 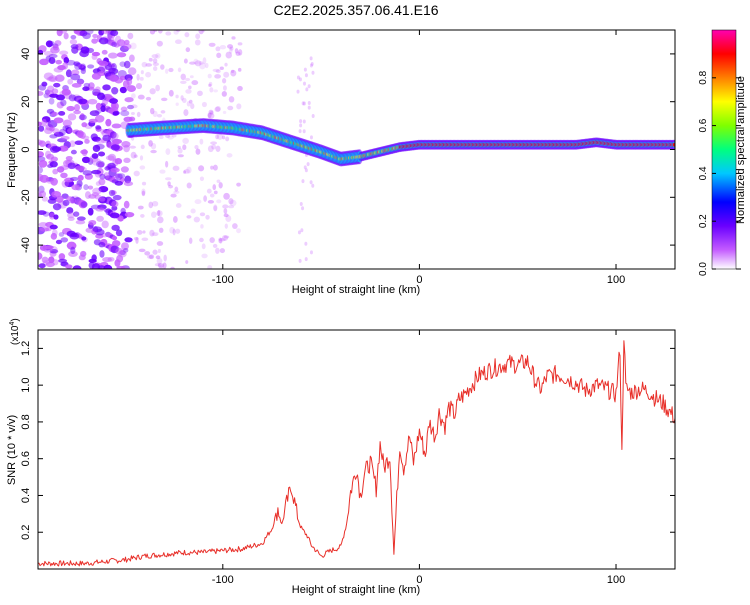 What do you see at coordinates (616, 580) in the screenshot?
I see `x-tick-label: 100` at bounding box center [616, 580].